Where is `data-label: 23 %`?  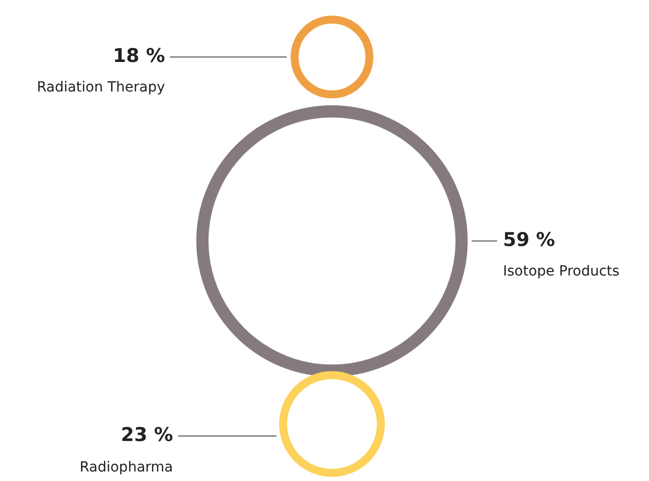
data-label: 23 % is located at coordinates (146, 435).